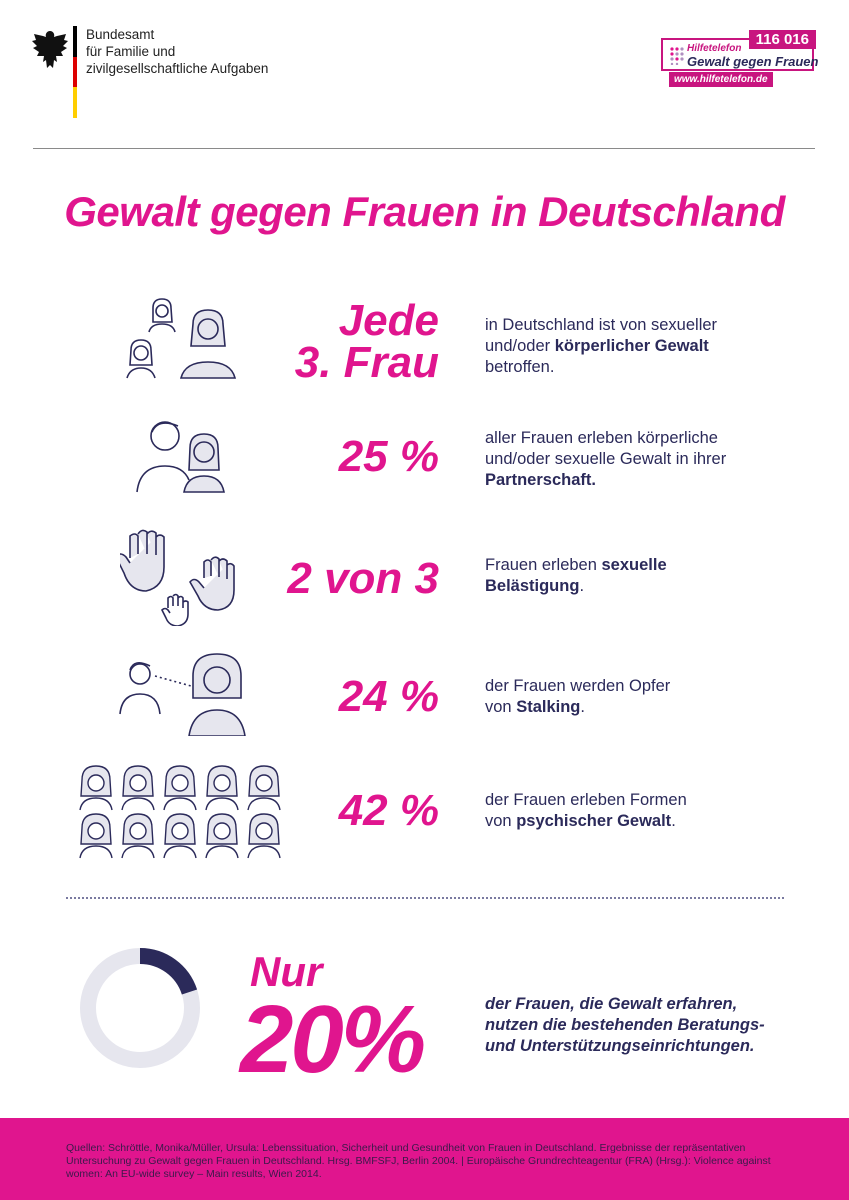 This screenshot has height=1200, width=849. I want to click on flag-gold, so click(75, 102).